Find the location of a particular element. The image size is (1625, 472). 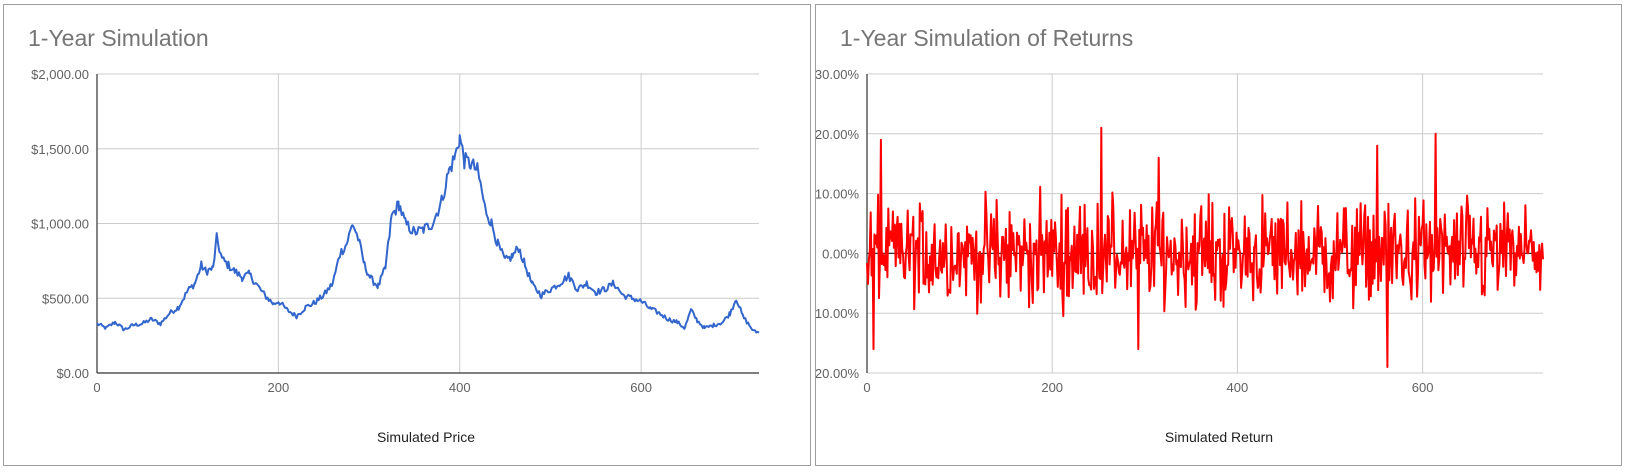

y-tick-label: 30.00% is located at coordinates (837, 74).